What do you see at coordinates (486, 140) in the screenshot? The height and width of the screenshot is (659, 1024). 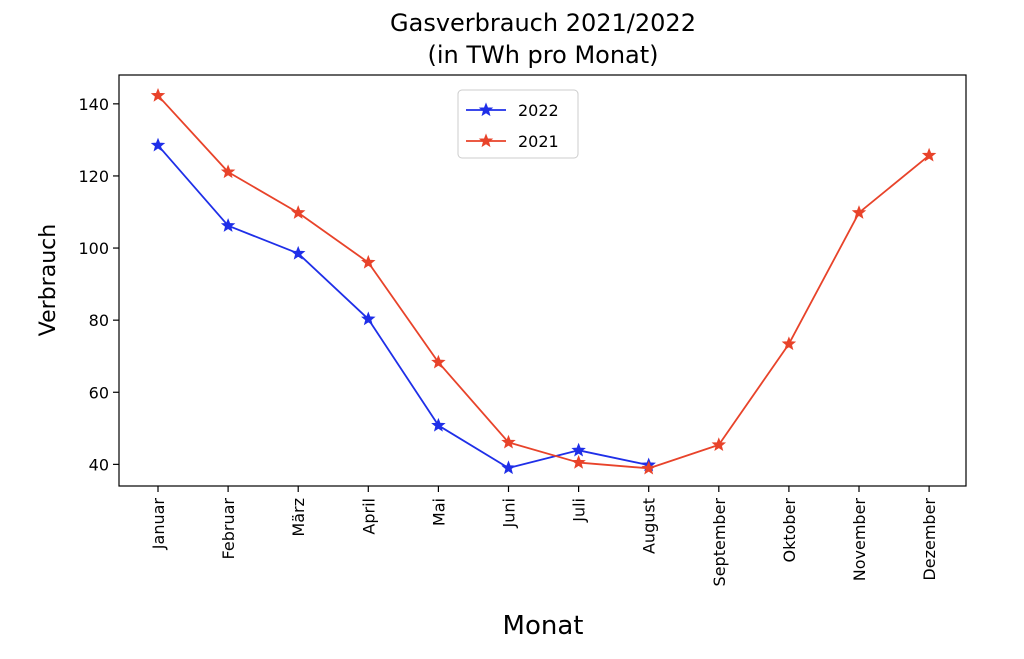 I see `legend-marker-2021` at bounding box center [486, 140].